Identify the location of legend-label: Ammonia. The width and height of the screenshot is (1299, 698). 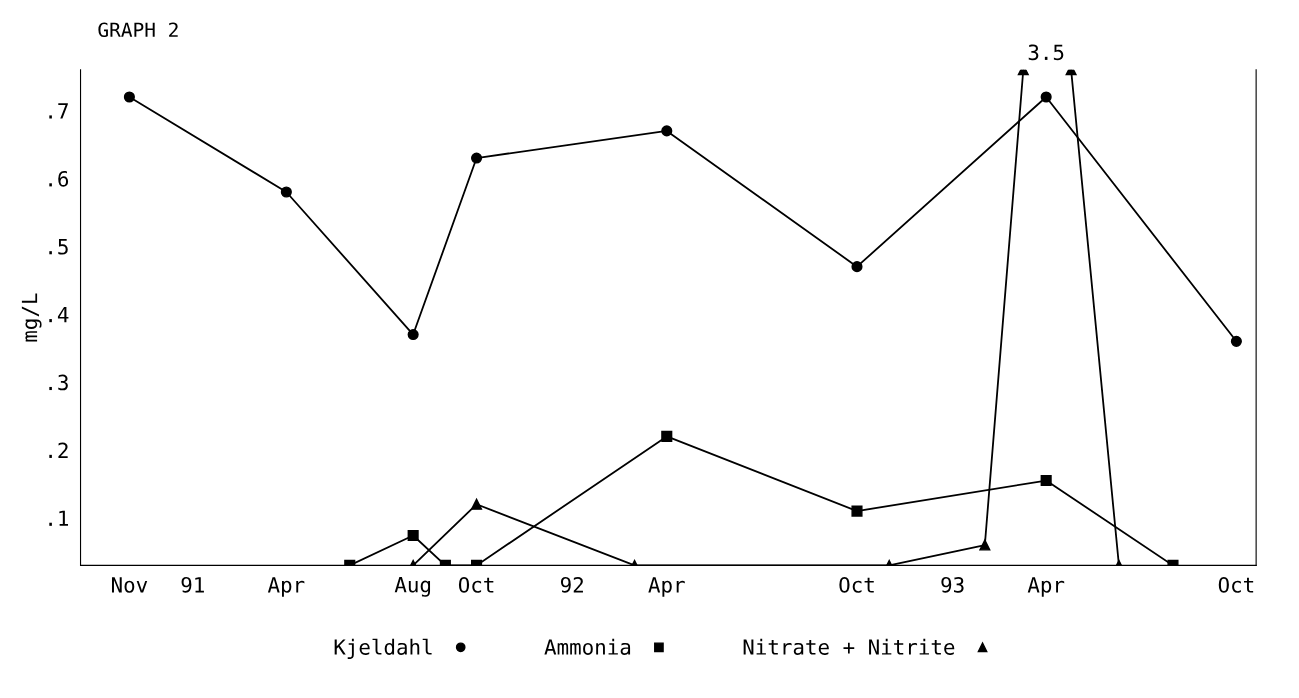
(587, 646).